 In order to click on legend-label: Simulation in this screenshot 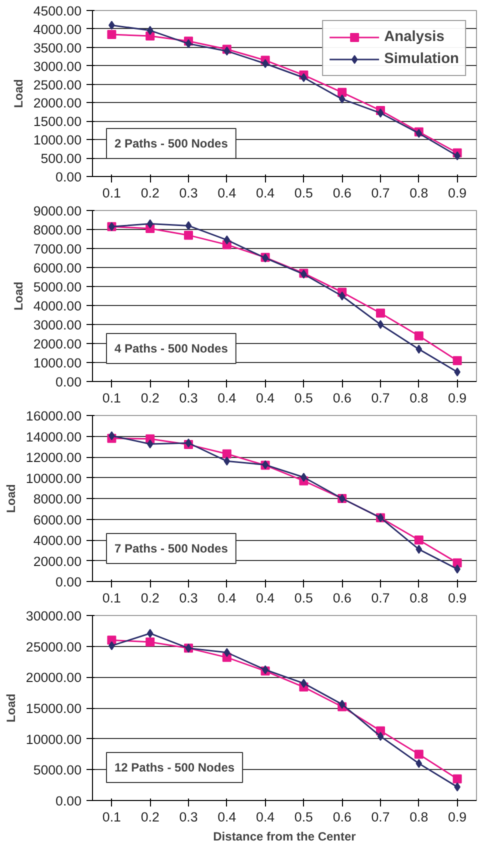, I will do `click(421, 59)`.